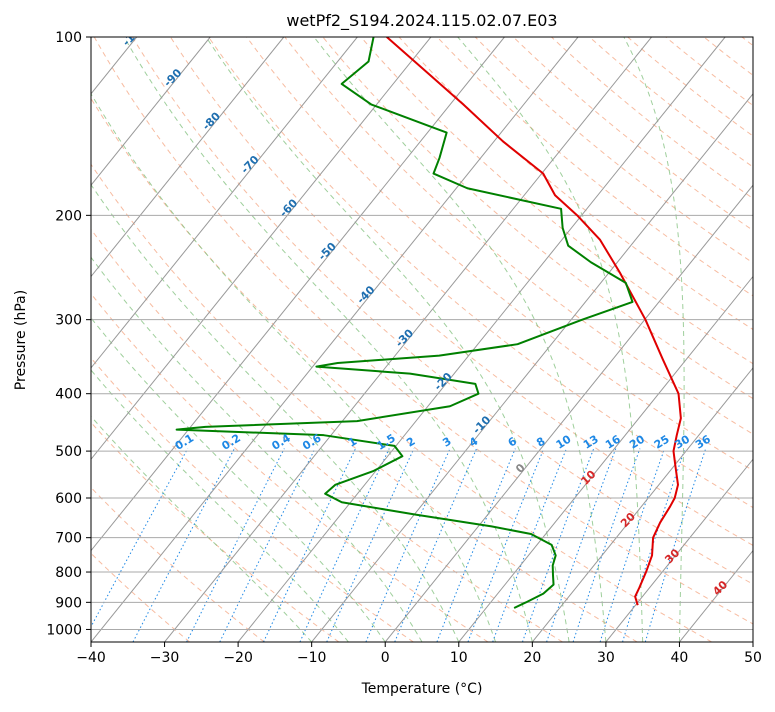 The height and width of the screenshot is (712, 775). Describe the element at coordinates (288, 207) in the screenshot. I see `isotherm-label: -60` at that location.